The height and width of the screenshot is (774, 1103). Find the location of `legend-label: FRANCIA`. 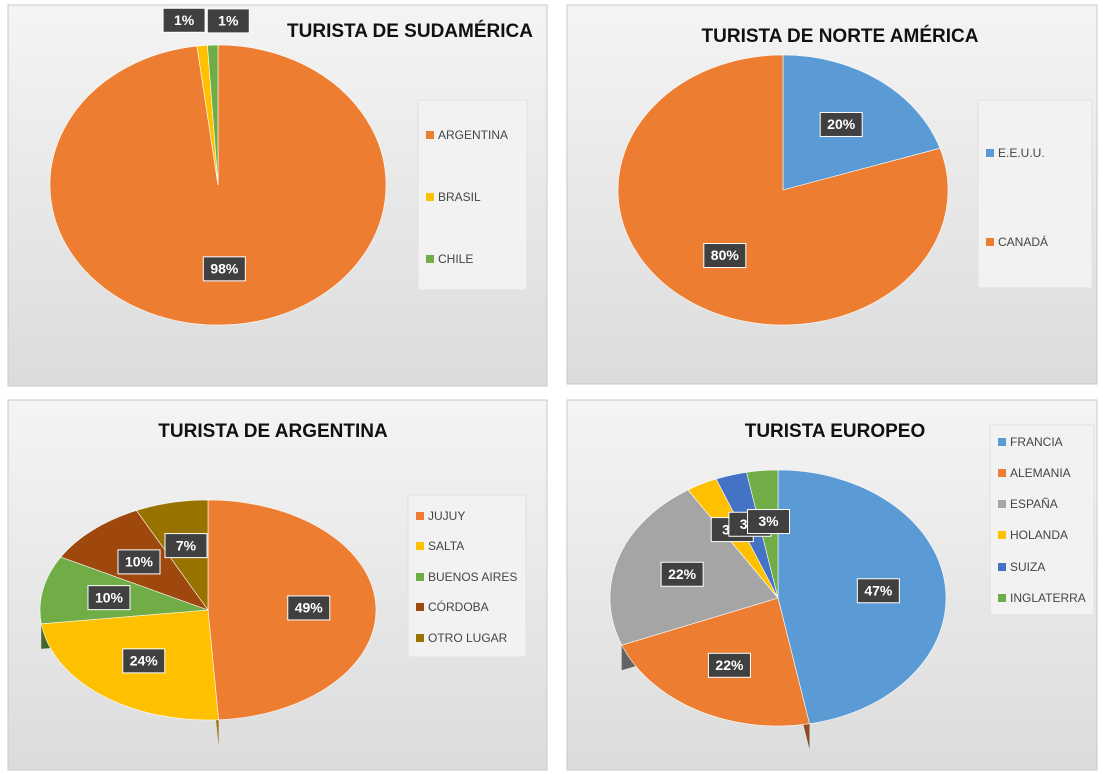

legend-label: FRANCIA is located at coordinates (1036, 442).